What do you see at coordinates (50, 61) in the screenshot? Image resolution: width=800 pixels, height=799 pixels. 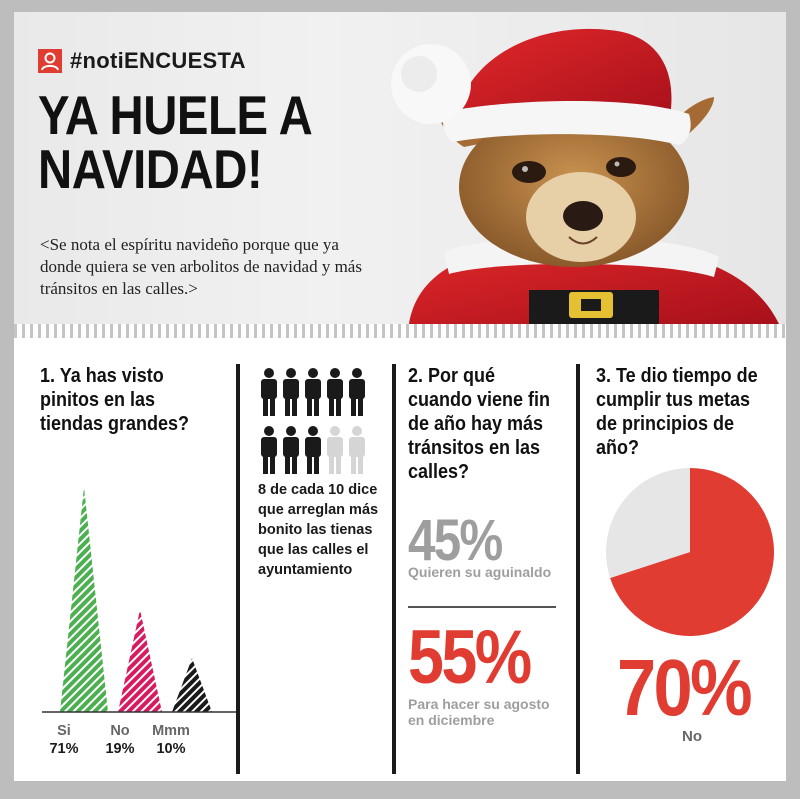 I see `user-icon` at bounding box center [50, 61].